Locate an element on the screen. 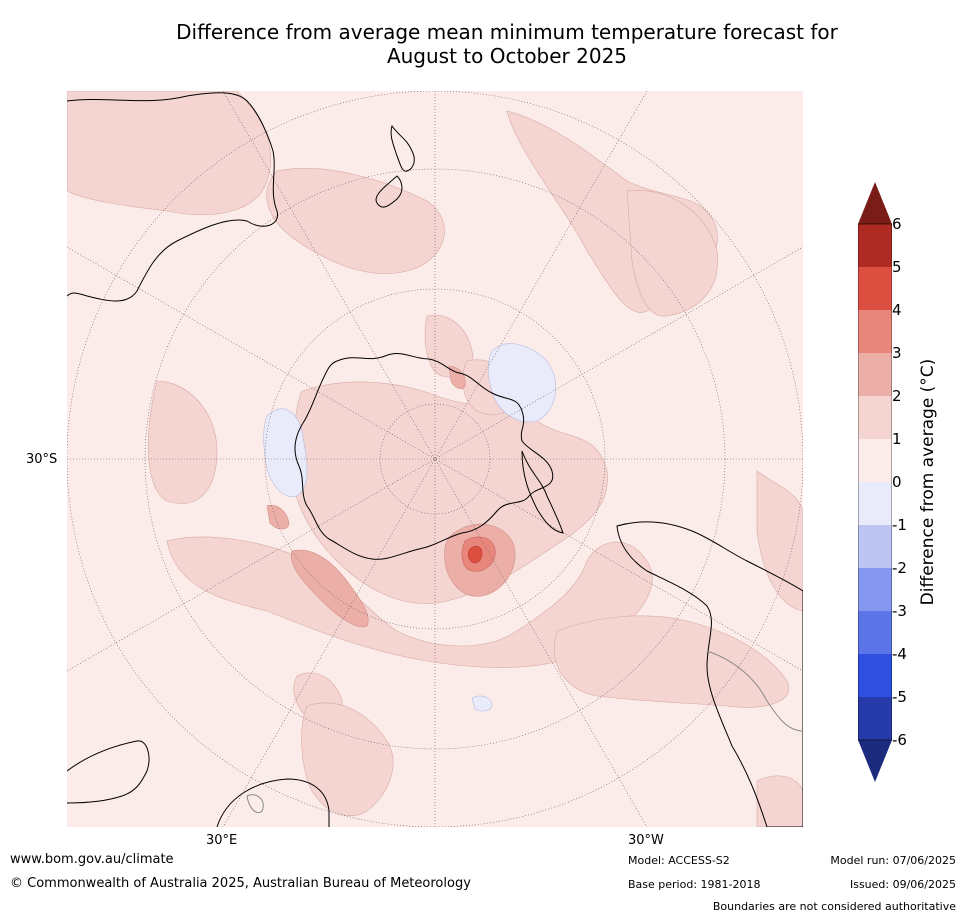 Image resolution: width=965 pixels, height=919 pixels. colorbar-segments is located at coordinates (875, 482).